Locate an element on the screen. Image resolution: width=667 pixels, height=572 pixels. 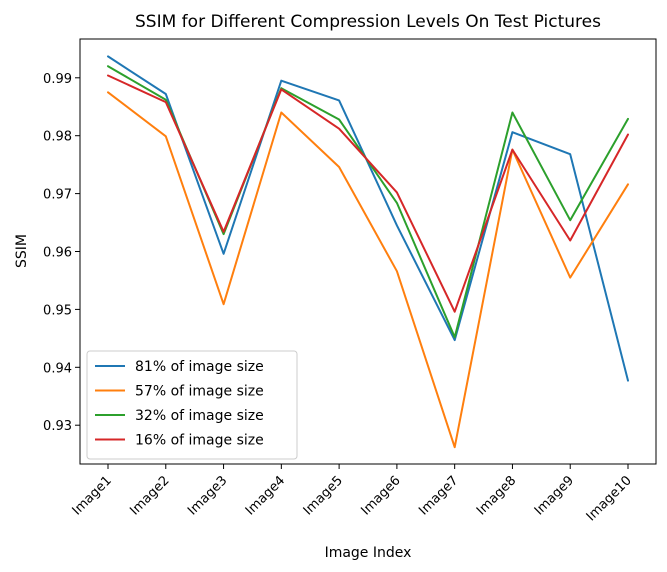
legend-box is located at coordinates (192, 405).